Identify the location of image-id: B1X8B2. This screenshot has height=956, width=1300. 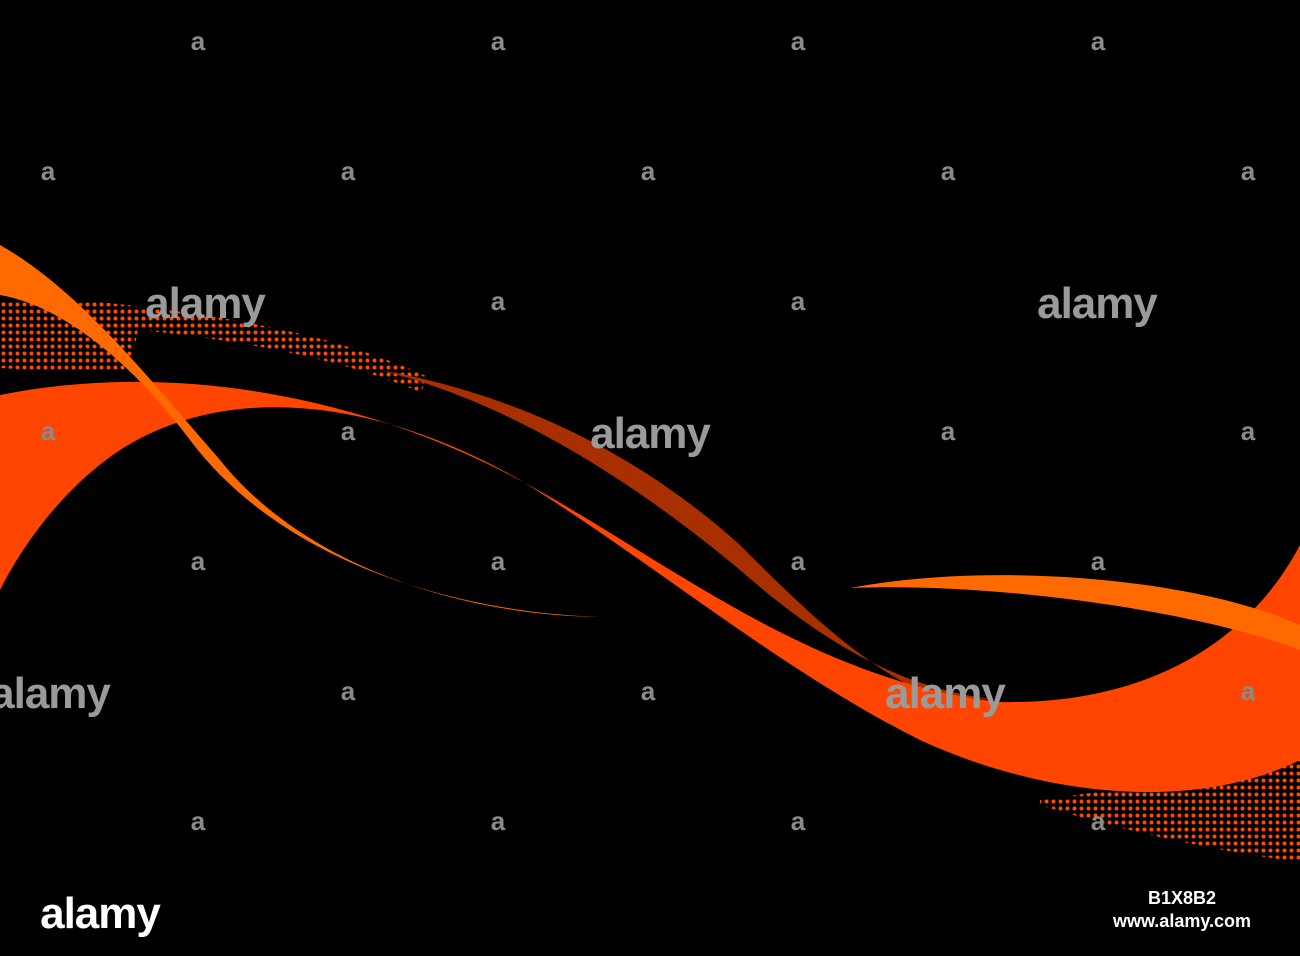
(1182, 898).